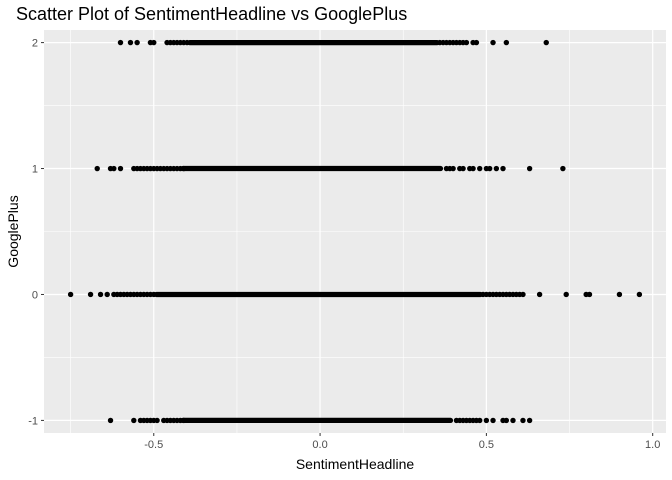  Describe the element at coordinates (13, 231) in the screenshot. I see `y-axis-title: GooglePlus` at that location.